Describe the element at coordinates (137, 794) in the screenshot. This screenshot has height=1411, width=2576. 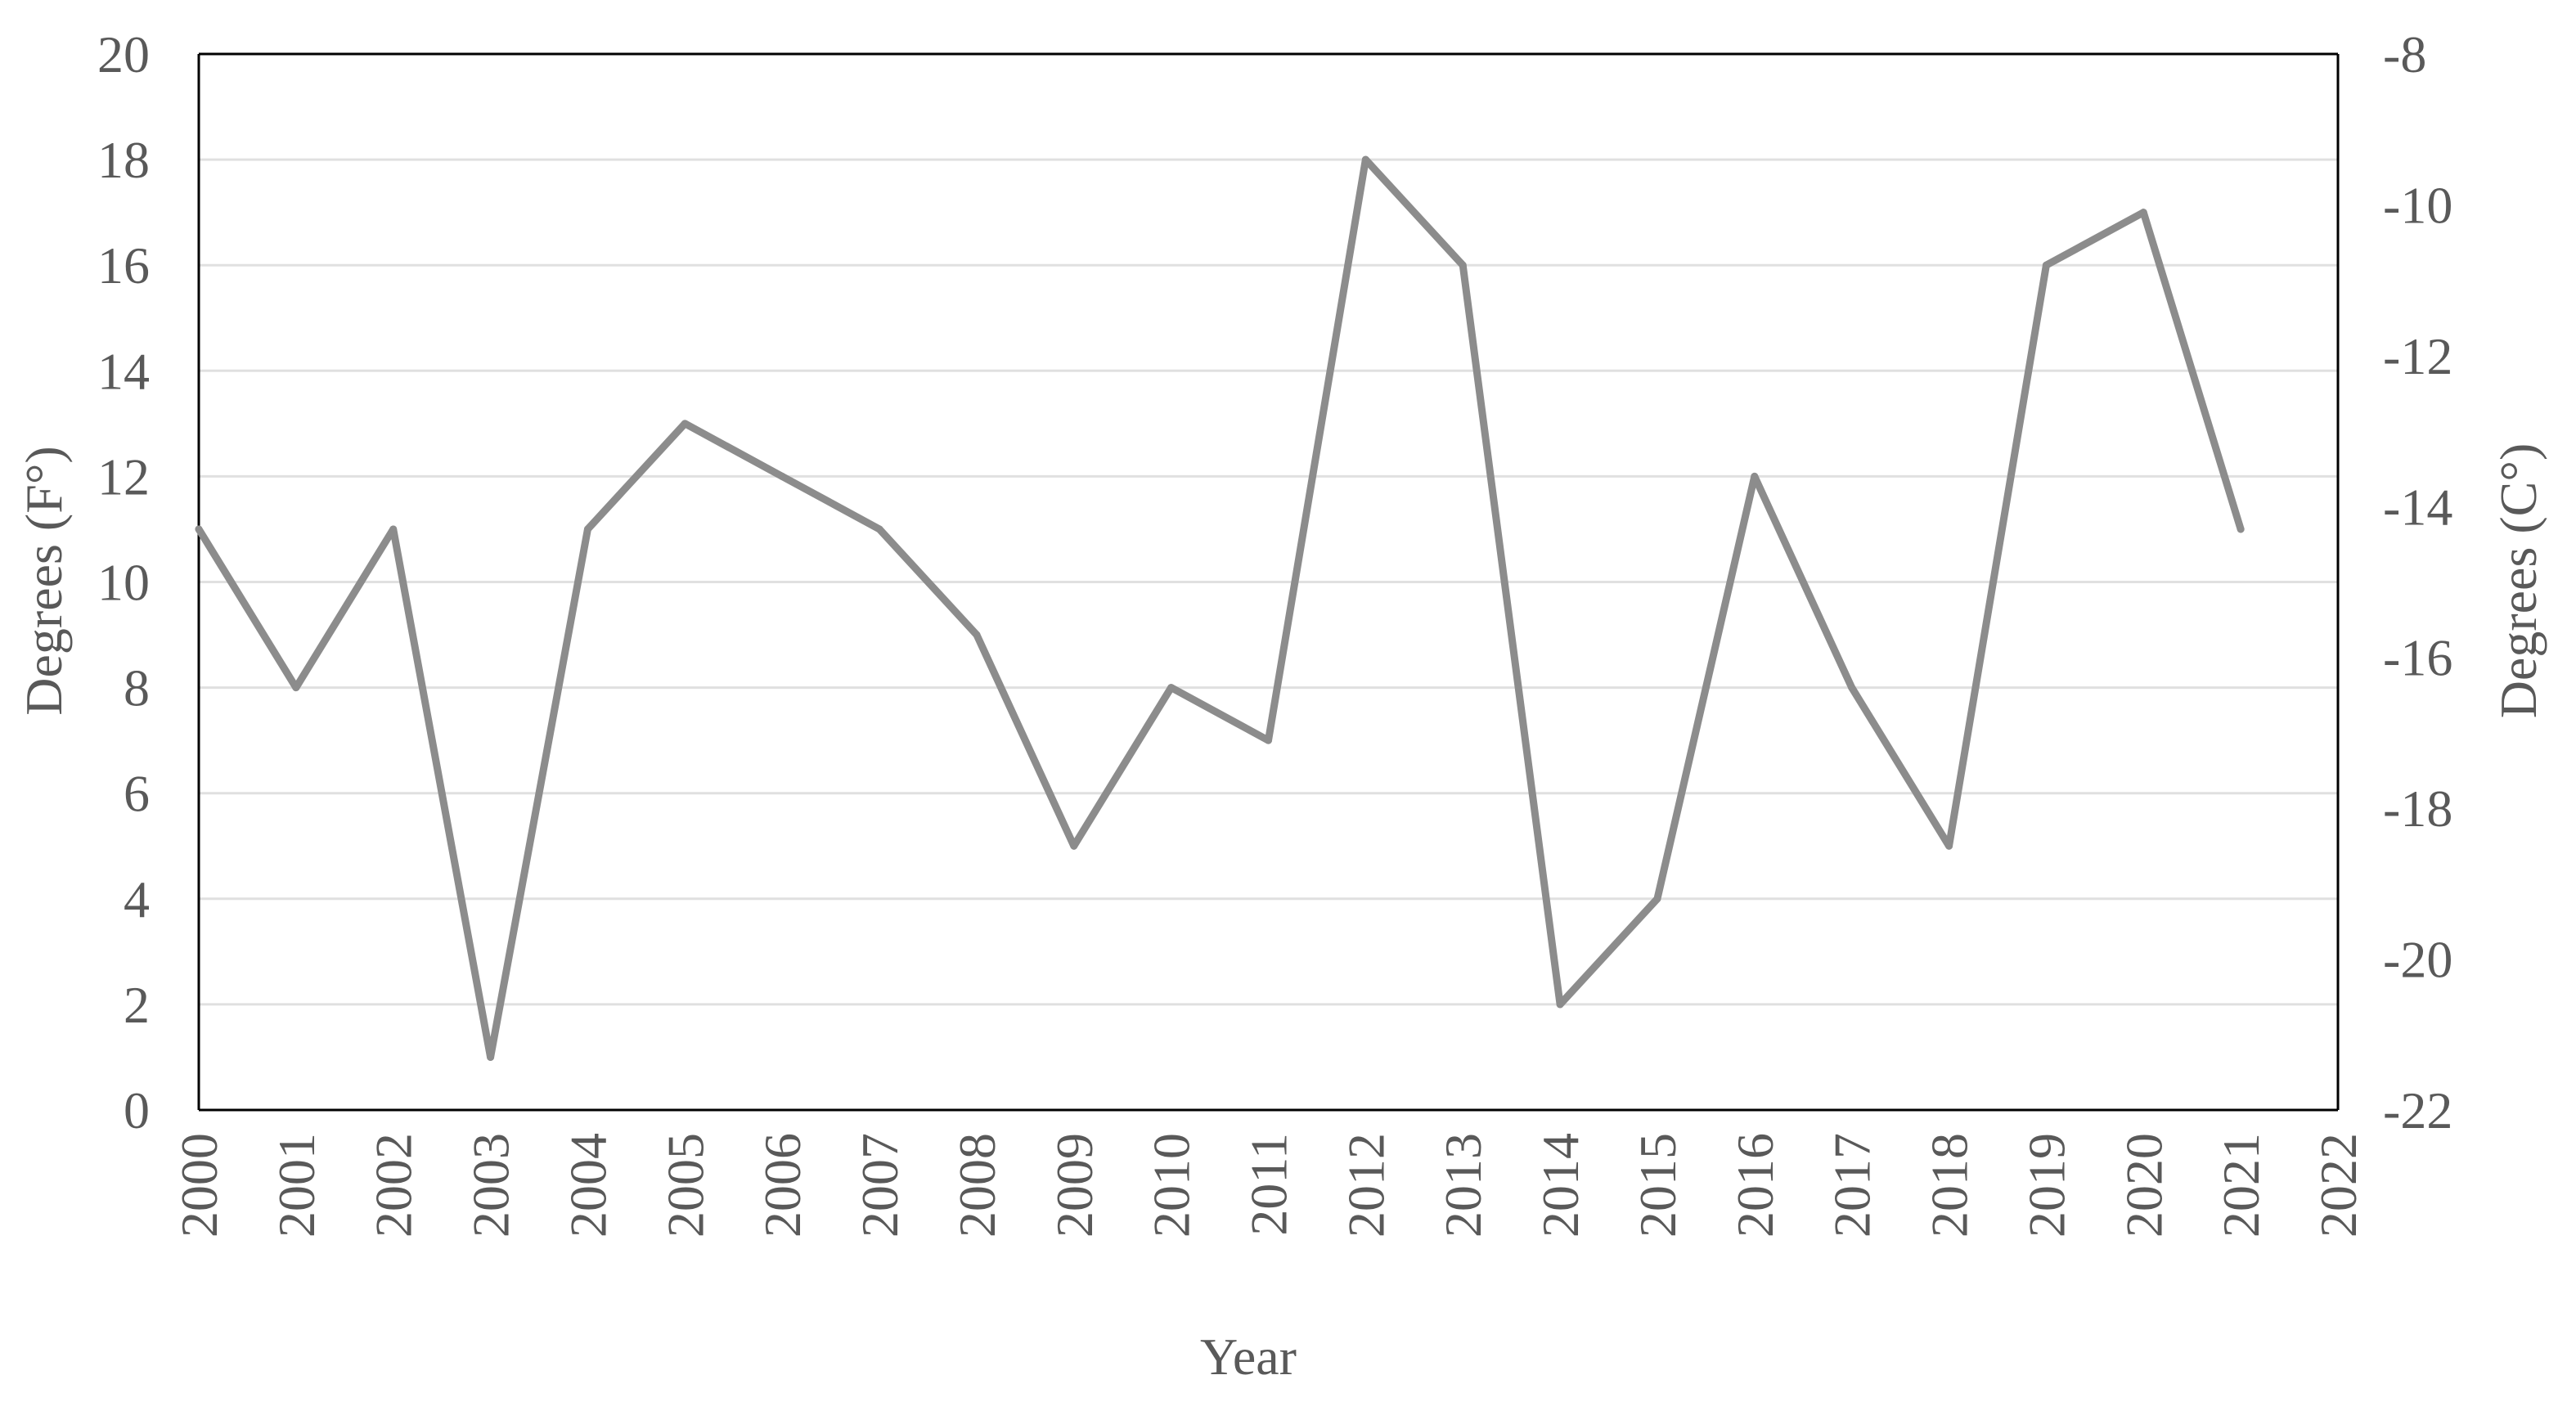
I see `y-tick-label: 6` at that location.